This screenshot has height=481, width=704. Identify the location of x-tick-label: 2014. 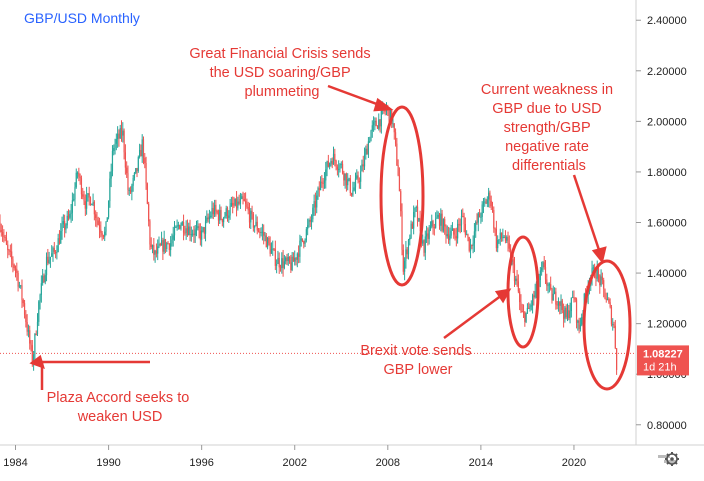
(481, 463).